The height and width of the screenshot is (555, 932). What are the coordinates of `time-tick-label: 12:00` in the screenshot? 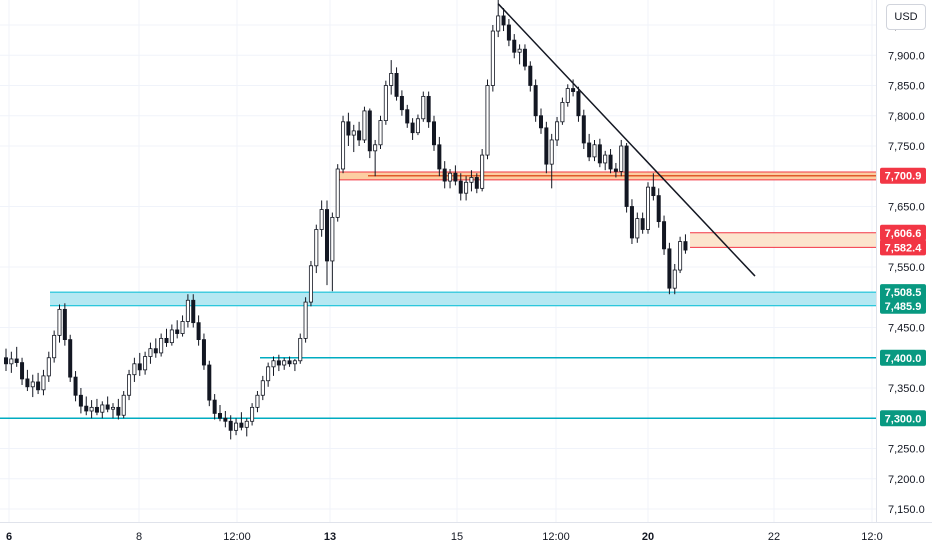 It's located at (237, 537).